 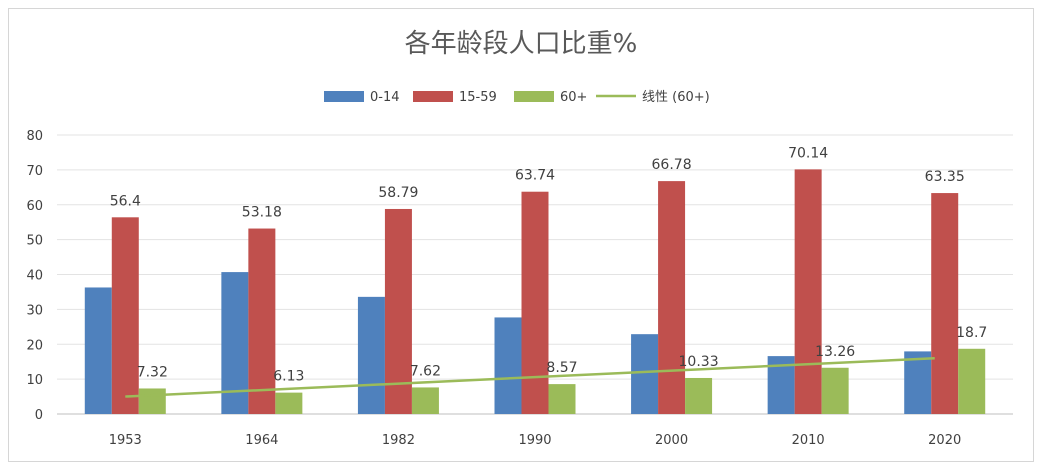 I want to click on bar-60+-1982, so click(x=425, y=400).